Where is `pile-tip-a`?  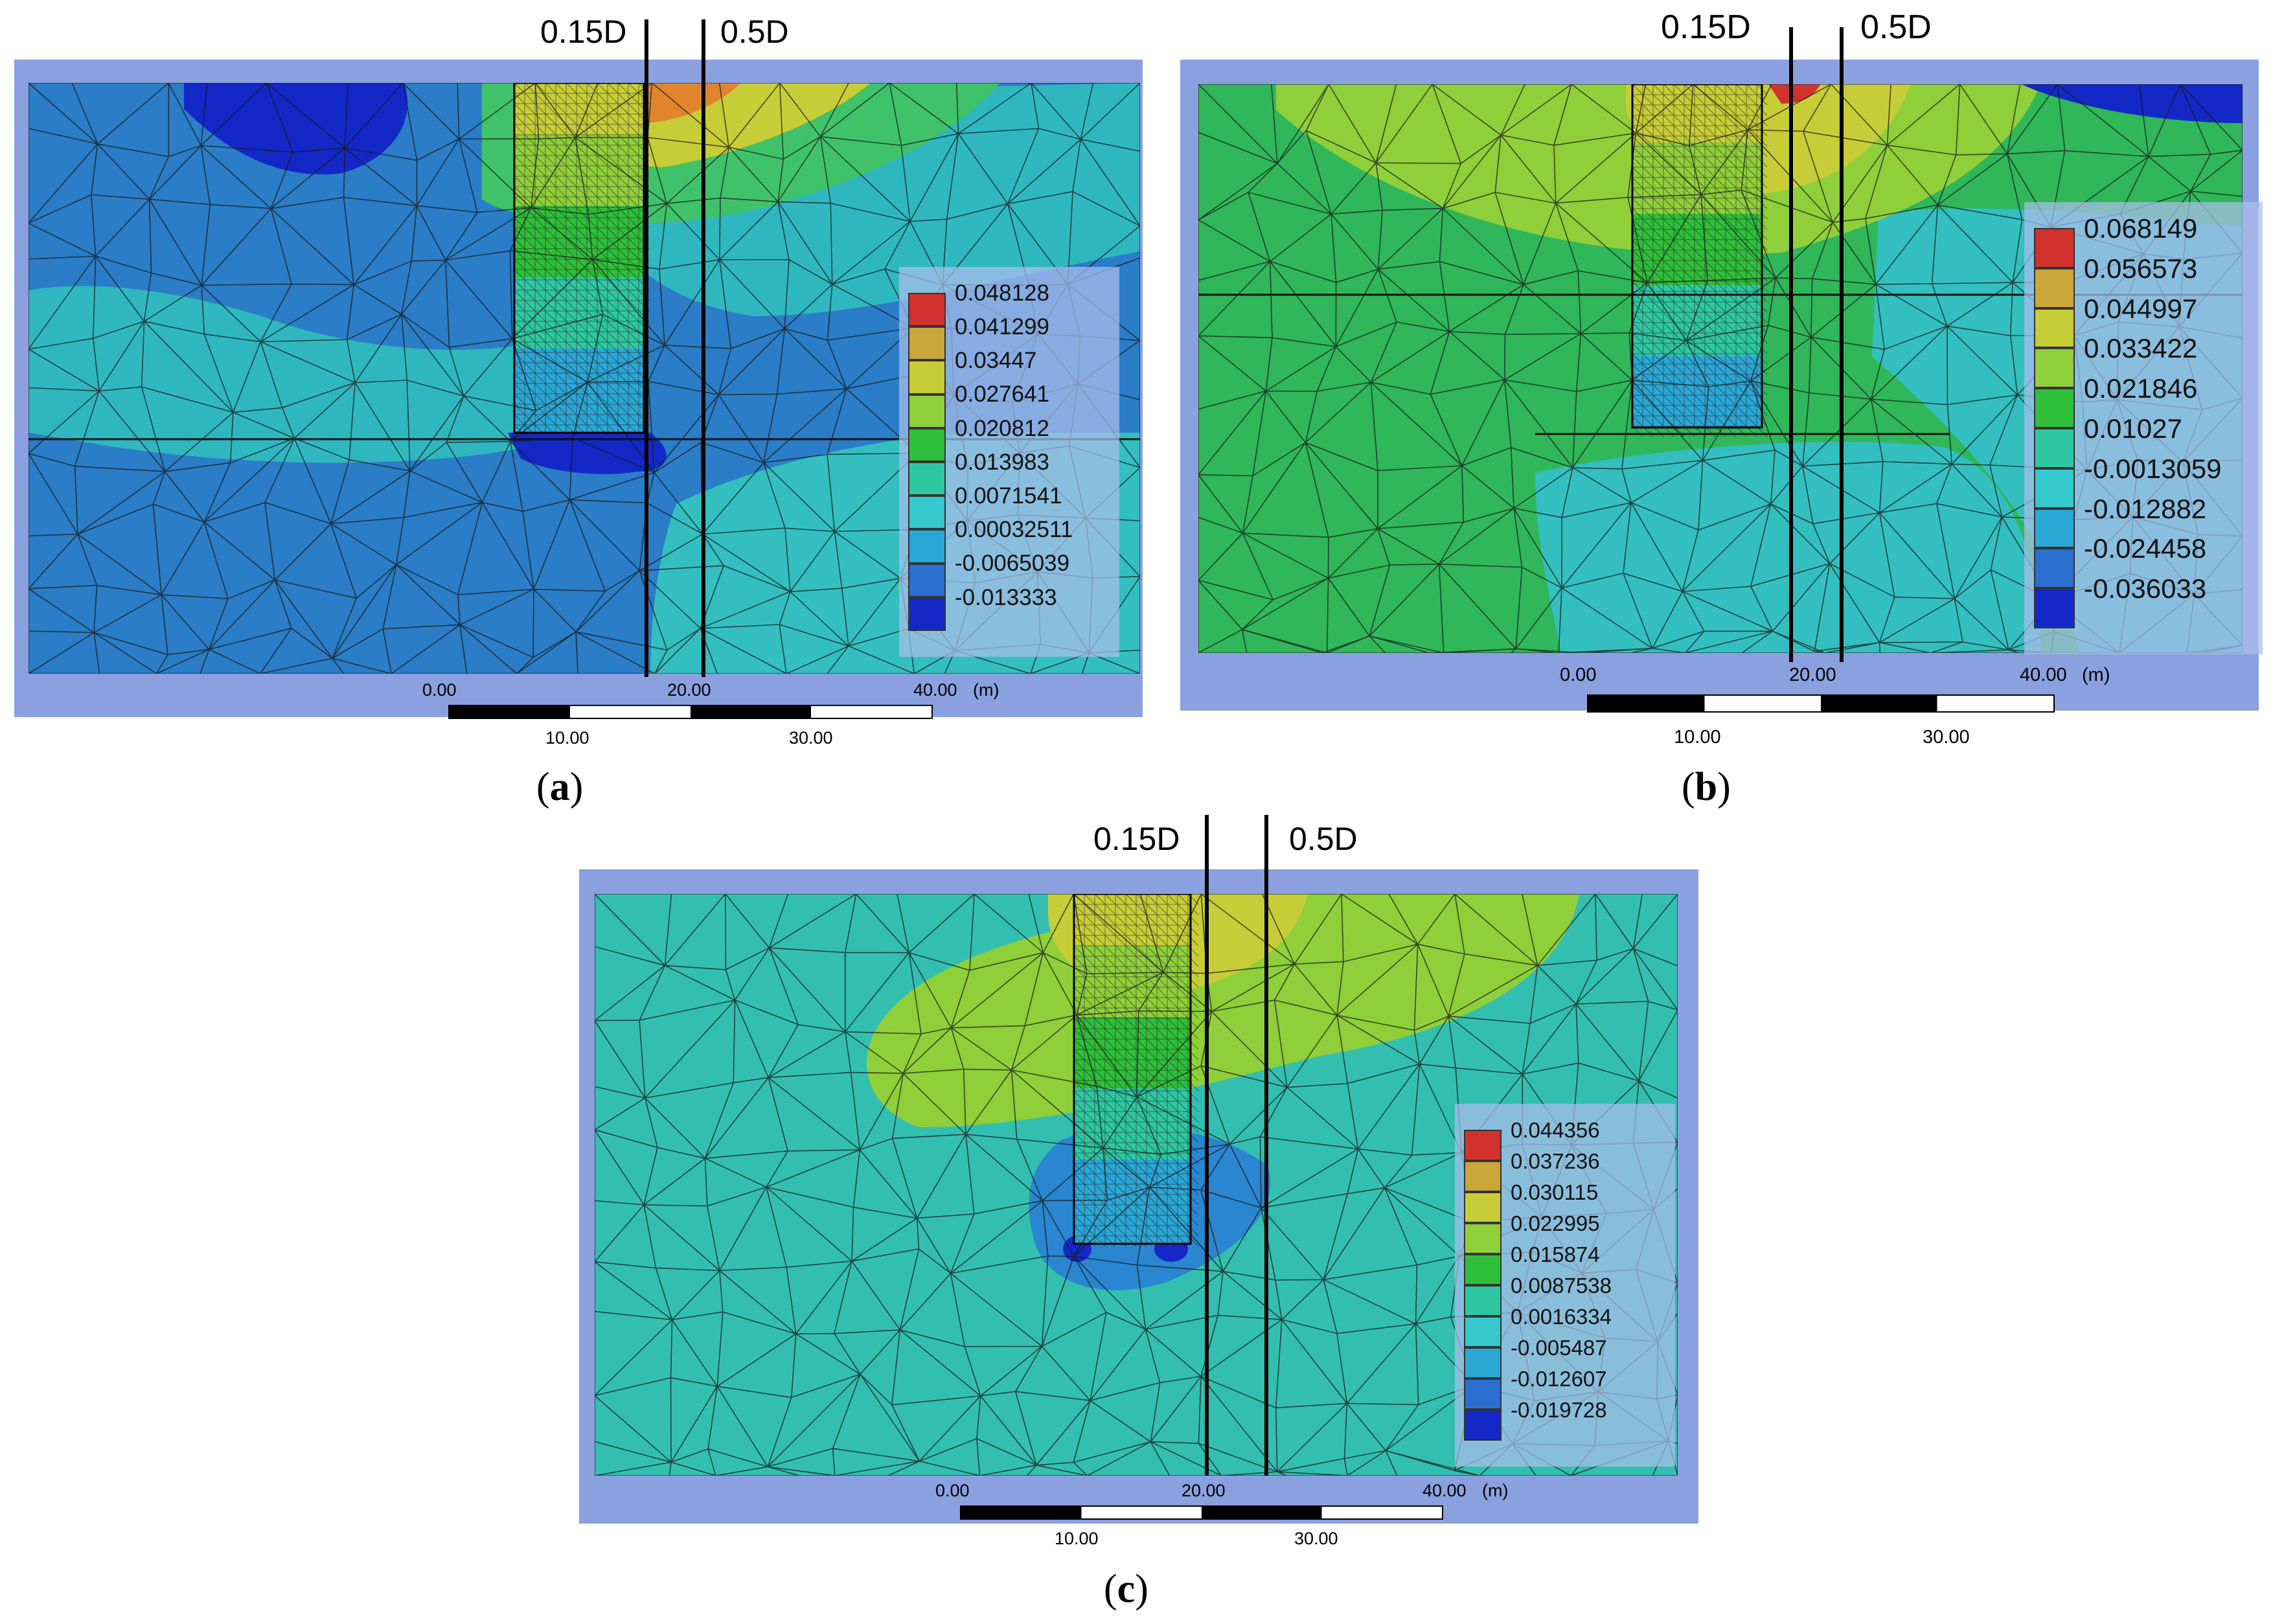 pile-tip-a is located at coordinates (587, 454).